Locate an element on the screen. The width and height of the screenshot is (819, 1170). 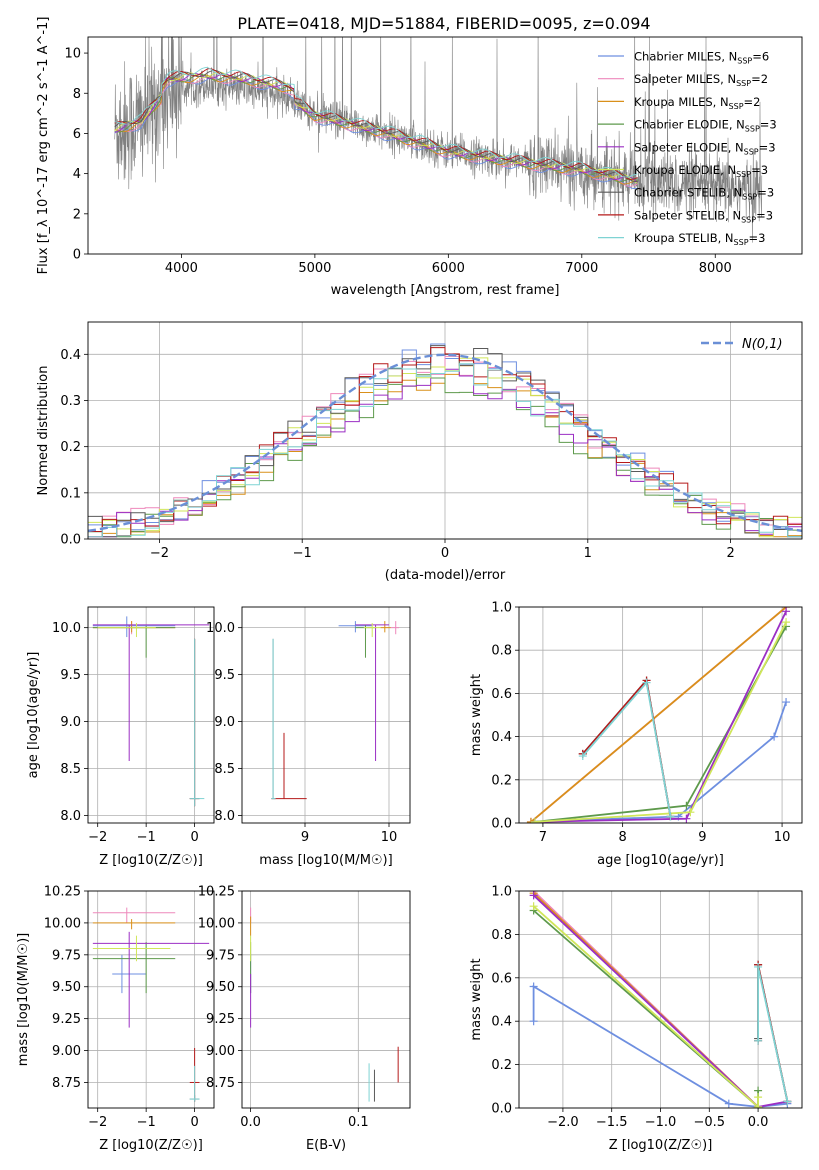
x-tick-label: 6000 is located at coordinates (448, 268).